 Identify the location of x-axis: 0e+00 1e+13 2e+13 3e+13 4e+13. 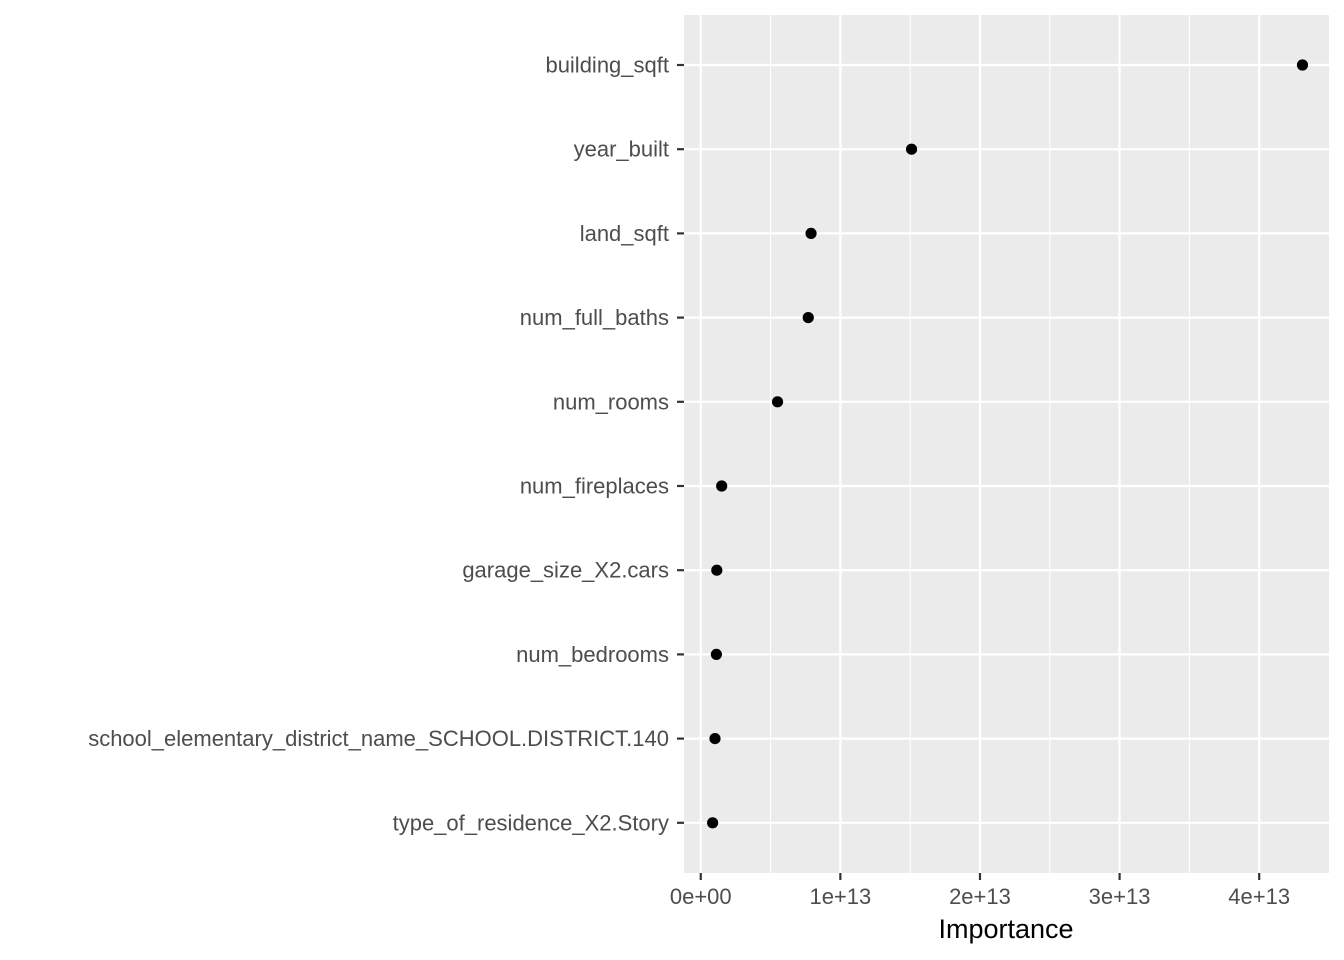
(980, 891).